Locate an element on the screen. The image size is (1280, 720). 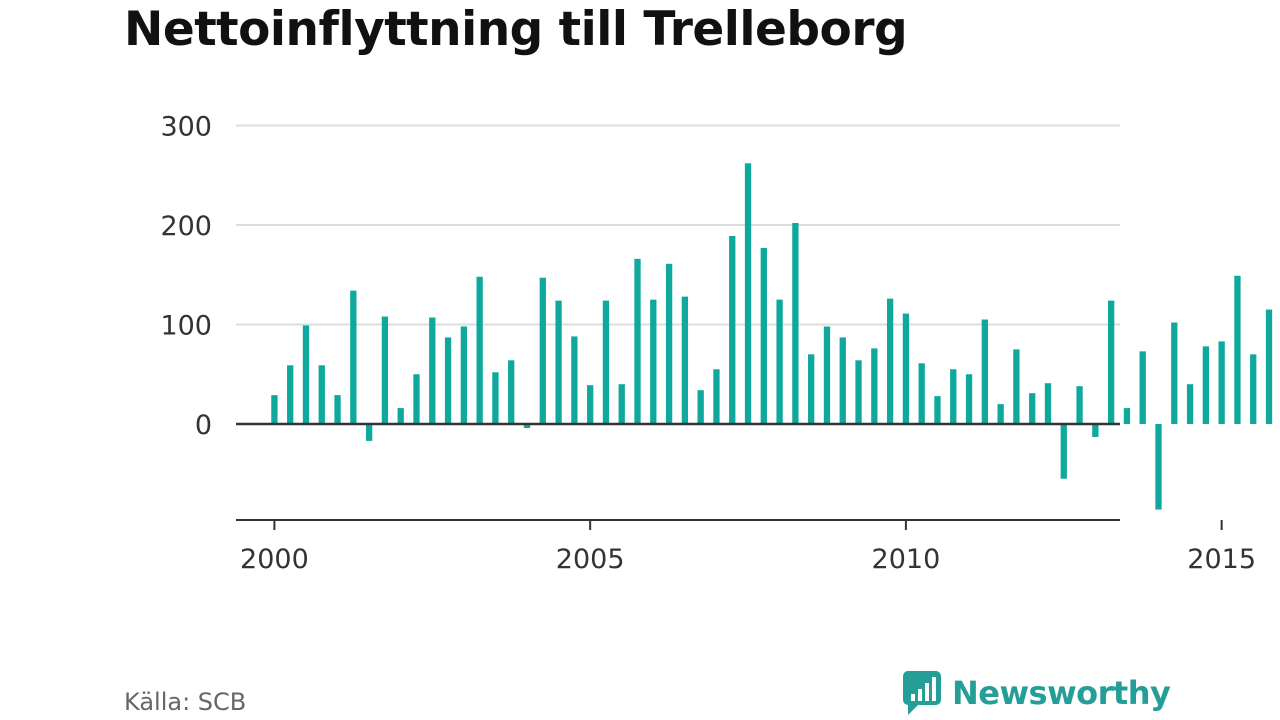
y-tick-label: 100 is located at coordinates (186, 326).